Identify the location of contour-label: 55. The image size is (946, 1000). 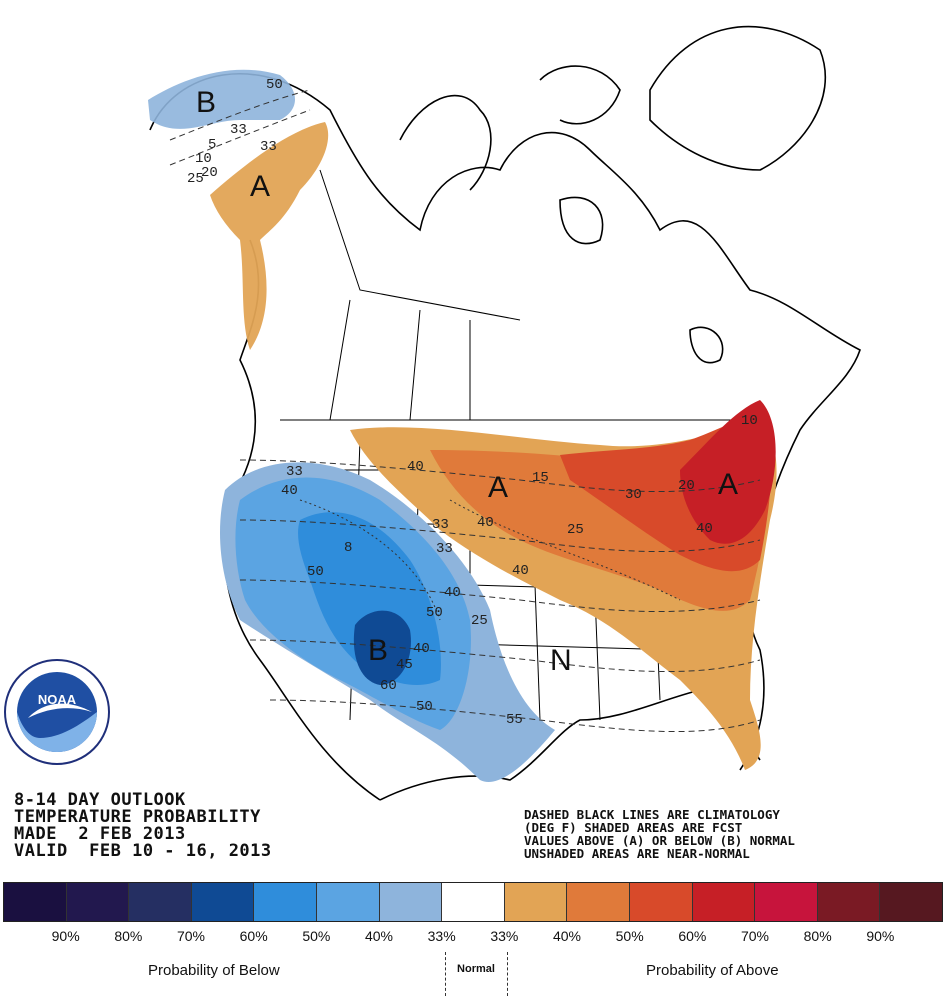
(514, 720).